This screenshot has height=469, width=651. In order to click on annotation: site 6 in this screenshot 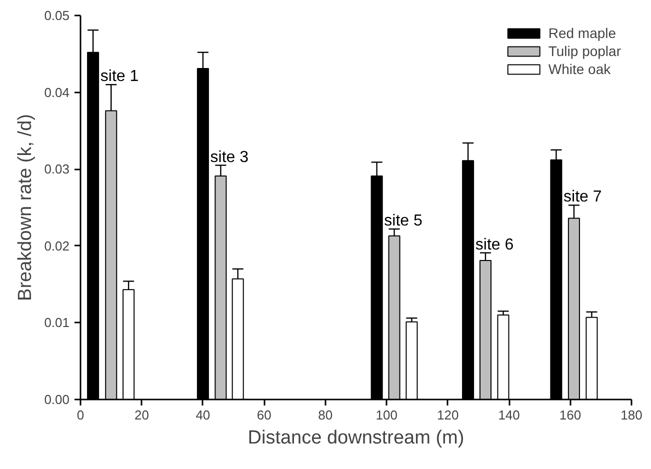, I will do `click(494, 245)`.